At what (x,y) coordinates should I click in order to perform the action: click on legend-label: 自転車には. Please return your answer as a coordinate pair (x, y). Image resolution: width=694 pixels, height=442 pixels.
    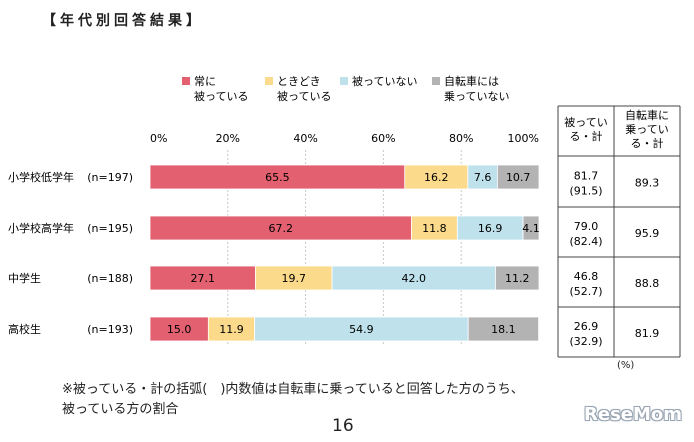
    Looking at the image, I should click on (471, 81).